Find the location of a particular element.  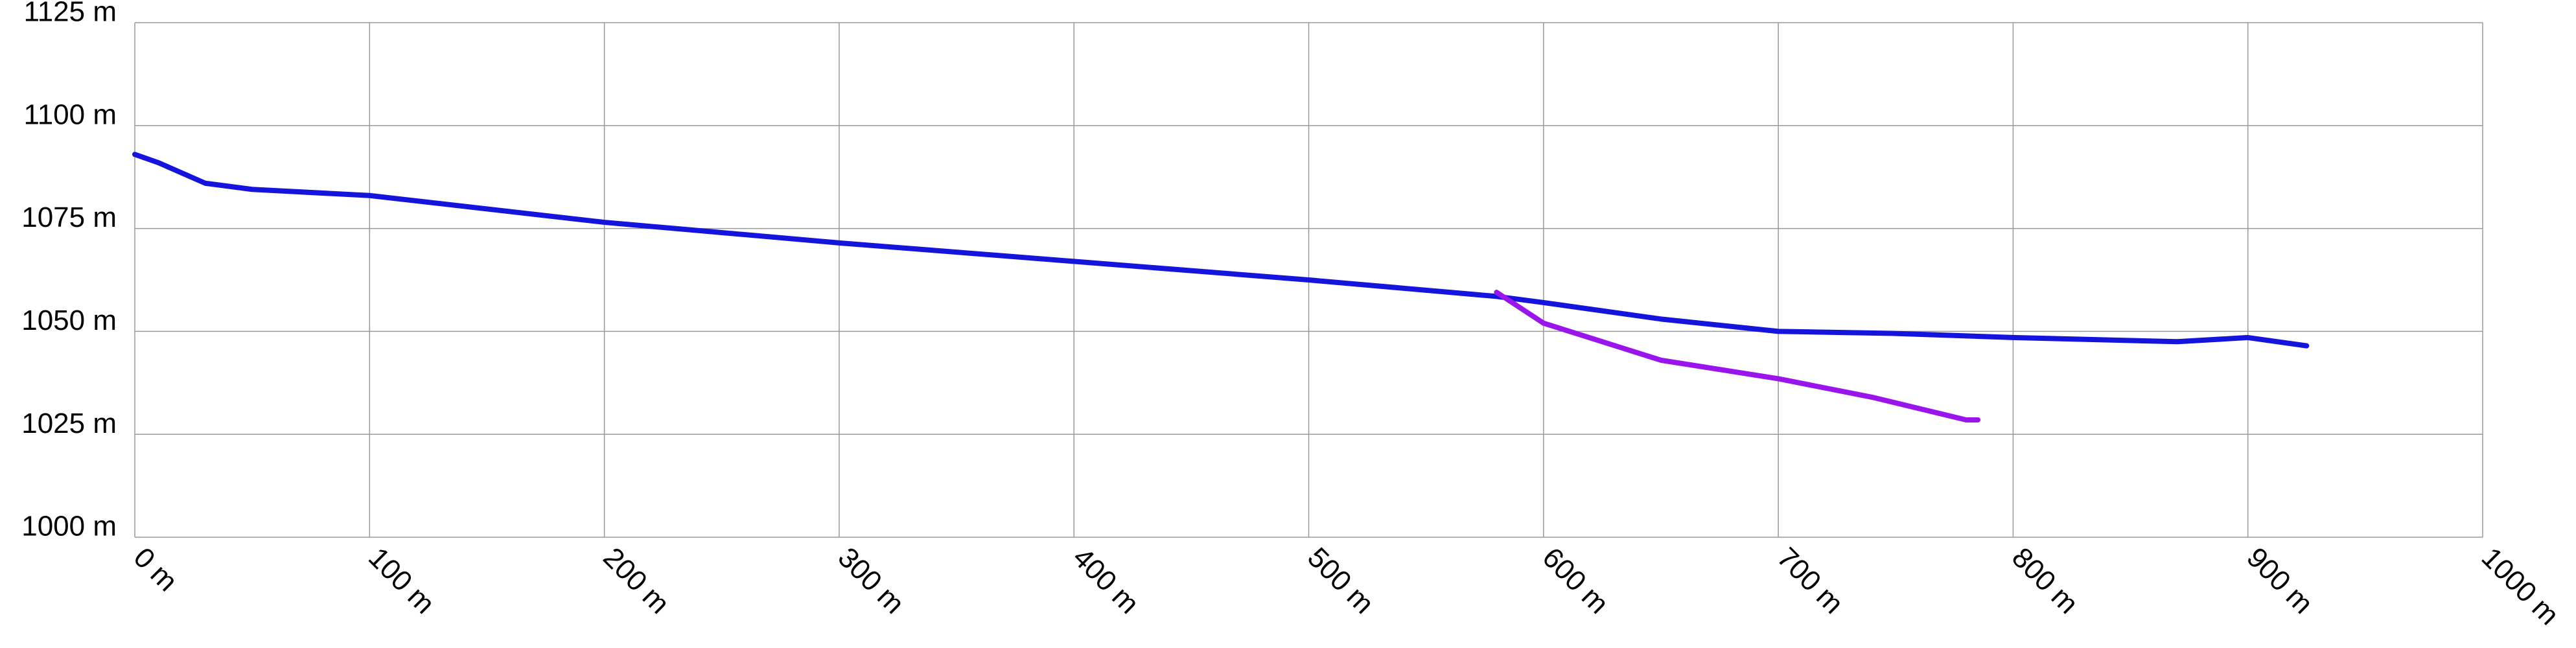

x-tick-label: 300 m is located at coordinates (871, 581).